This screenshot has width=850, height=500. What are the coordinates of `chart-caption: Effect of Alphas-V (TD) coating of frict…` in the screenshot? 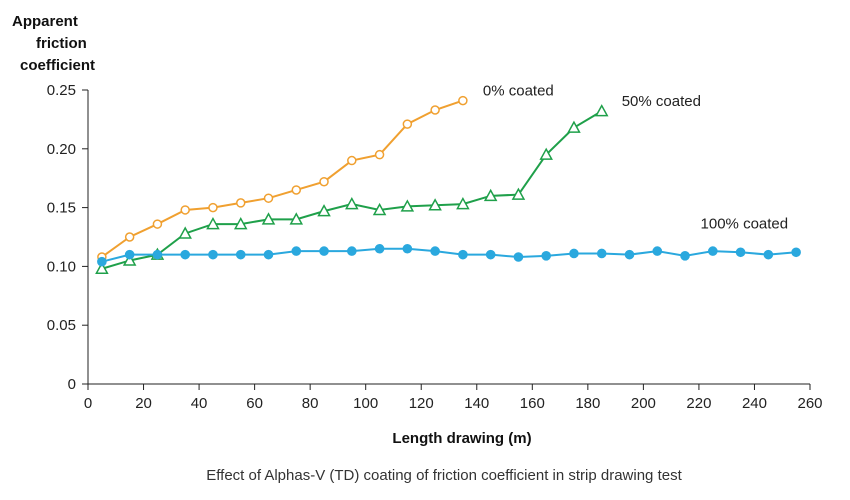 It's located at (444, 475).